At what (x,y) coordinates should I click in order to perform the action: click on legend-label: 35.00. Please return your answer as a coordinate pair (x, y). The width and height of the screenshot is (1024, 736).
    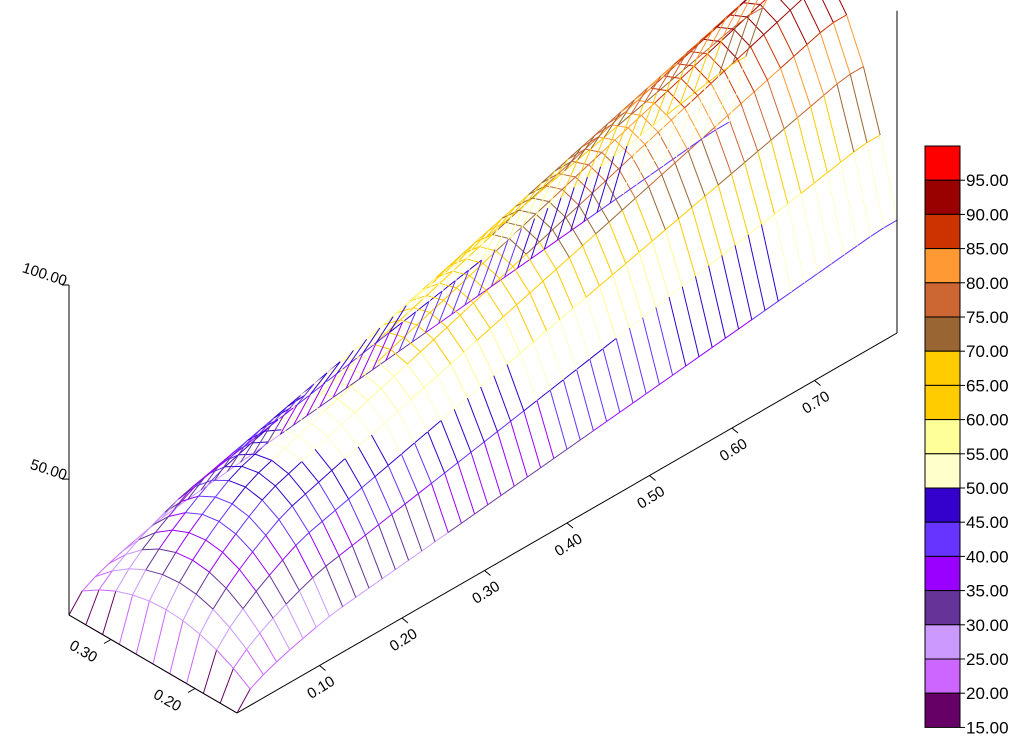
    Looking at the image, I should click on (987, 591).